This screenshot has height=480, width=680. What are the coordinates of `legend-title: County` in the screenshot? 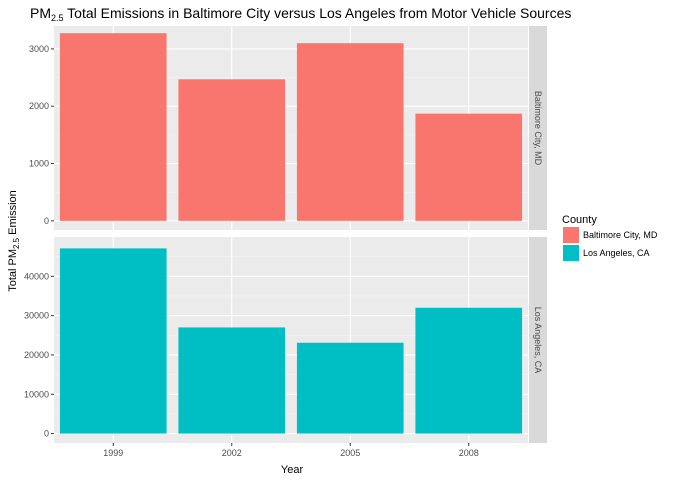 It's located at (579, 220).